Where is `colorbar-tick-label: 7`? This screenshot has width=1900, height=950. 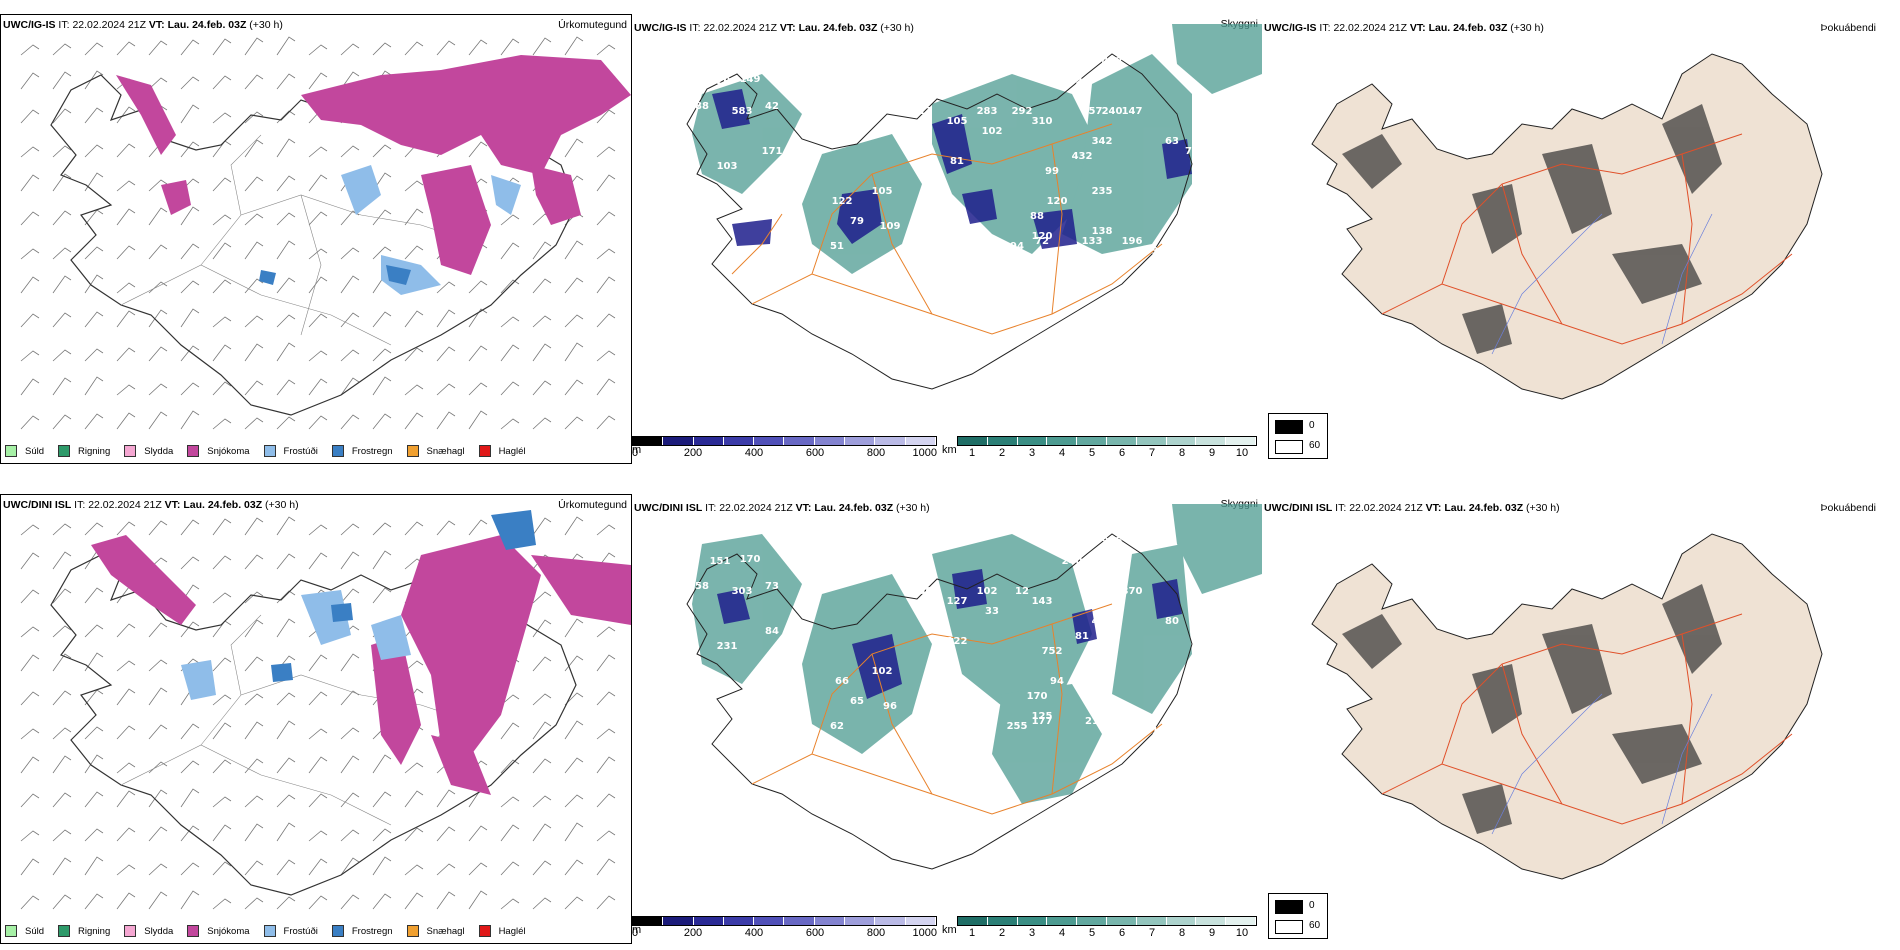 colorbar-tick-label: 7 is located at coordinates (1152, 453).